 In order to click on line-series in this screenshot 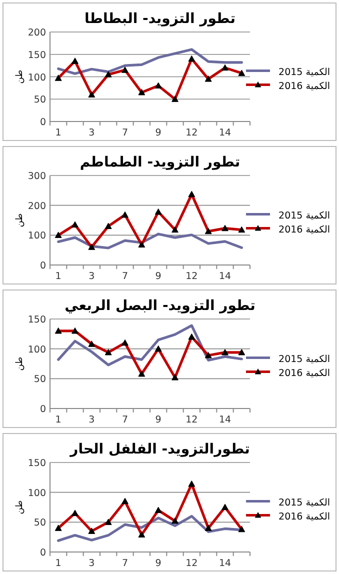, I will do `click(150, 241)`.